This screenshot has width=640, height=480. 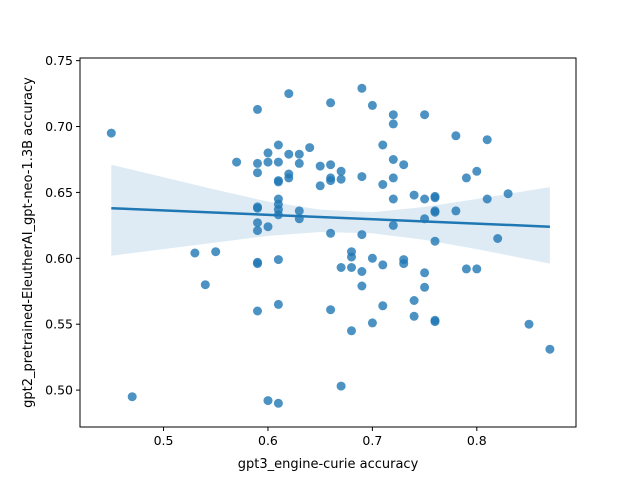 What do you see at coordinates (477, 440) in the screenshot?
I see `x-tick-label: 0.8` at bounding box center [477, 440].